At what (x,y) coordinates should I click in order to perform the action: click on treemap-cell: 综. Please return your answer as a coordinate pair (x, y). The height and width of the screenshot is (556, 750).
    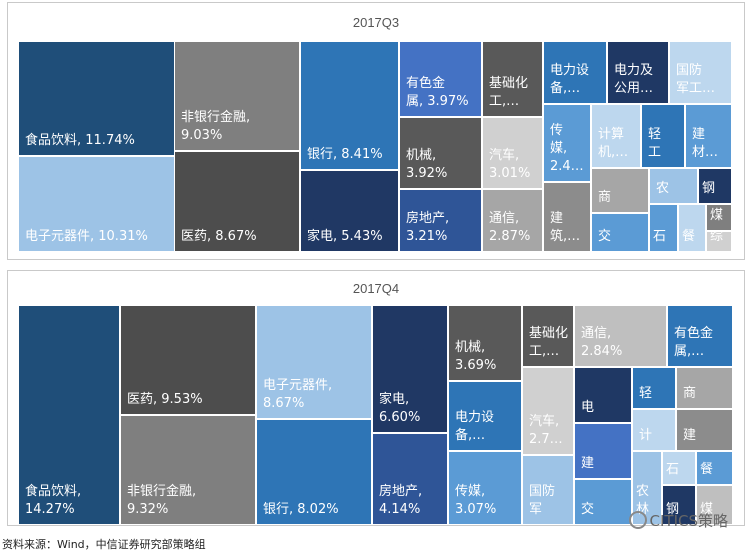
    Looking at the image, I should click on (719, 241).